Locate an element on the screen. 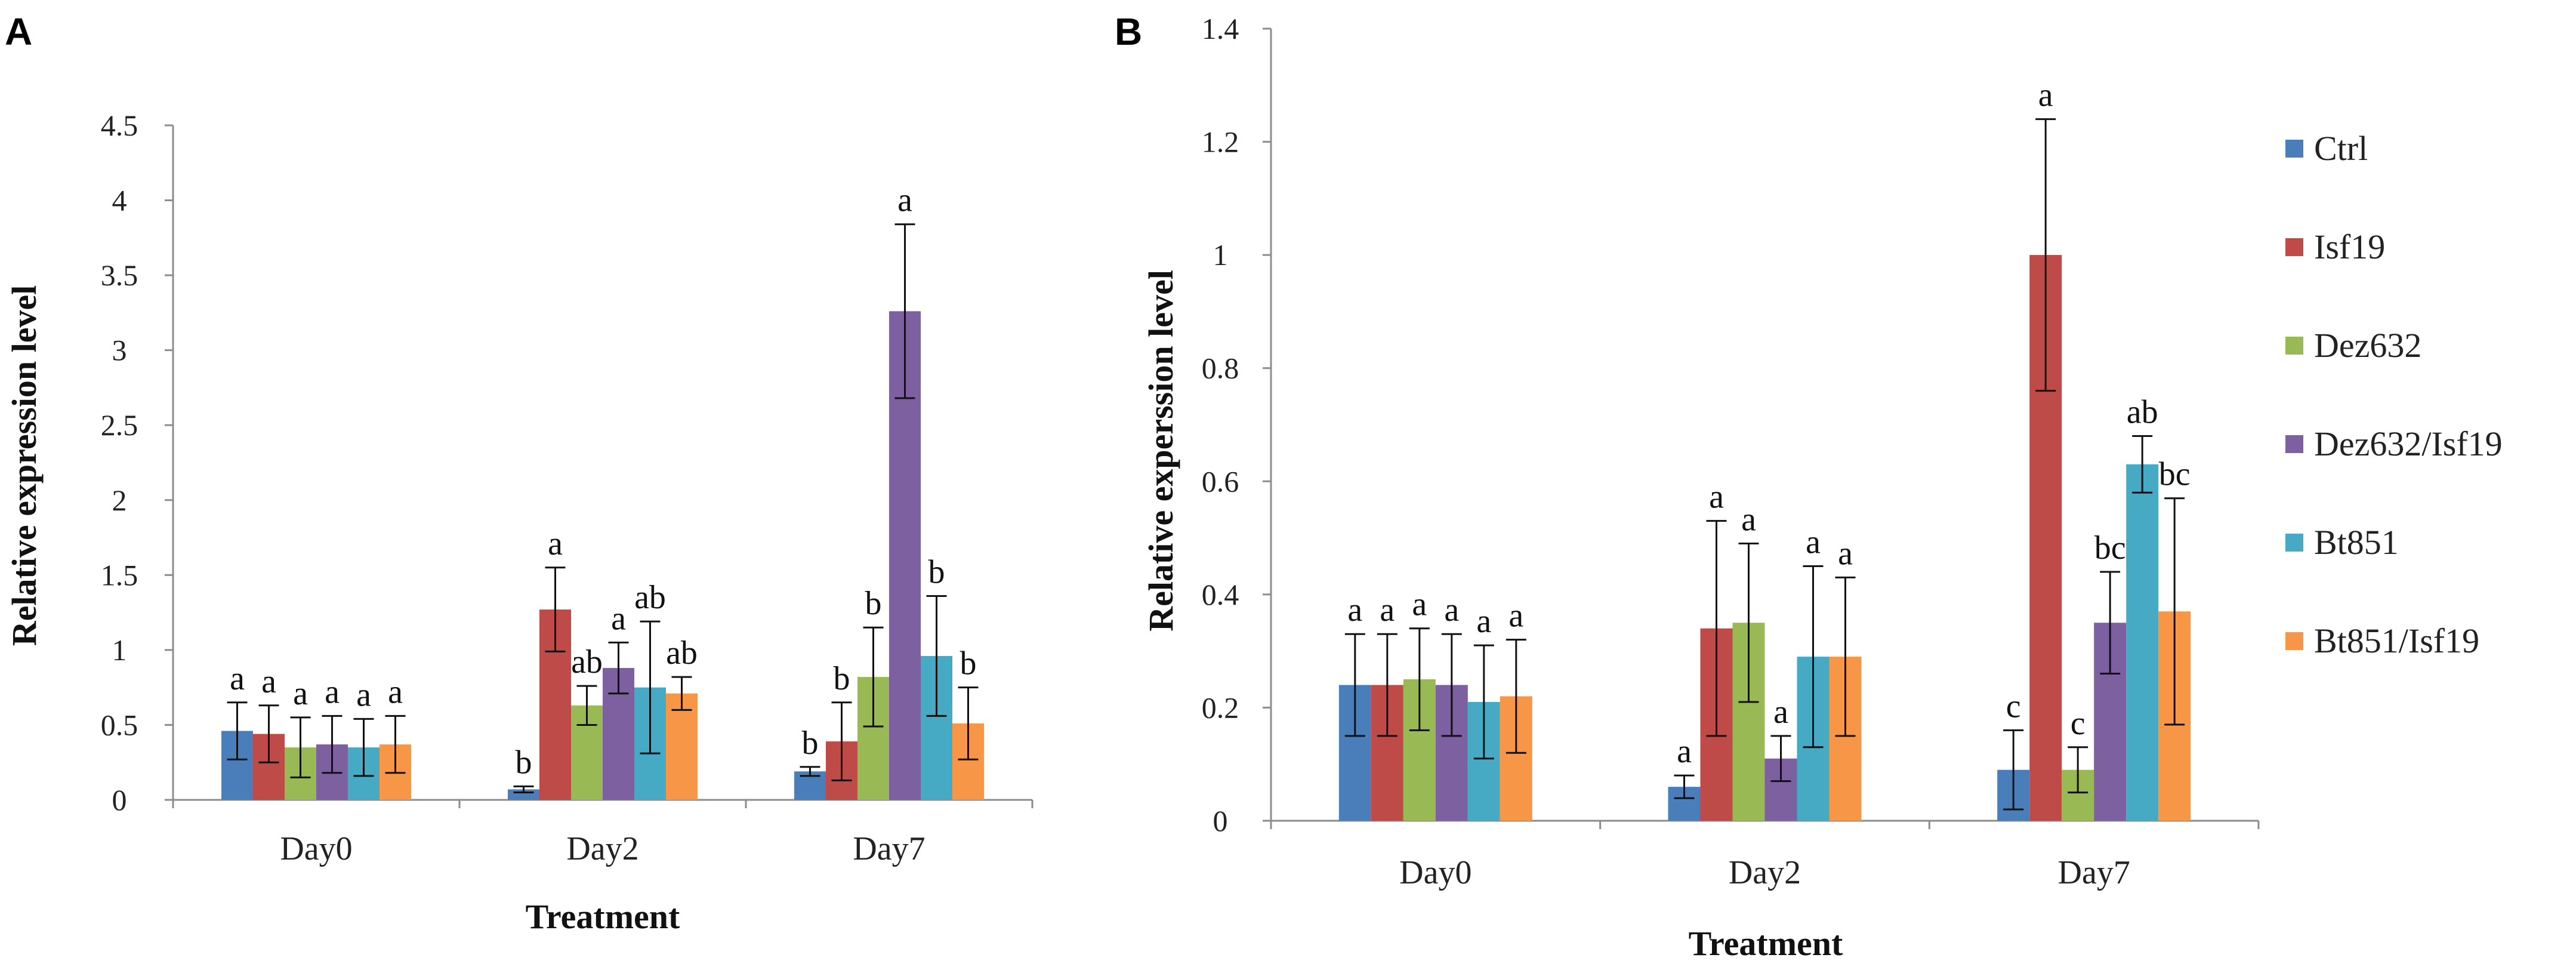 The height and width of the screenshot is (970, 2576). legend-item: Dez632 is located at coordinates (2353, 345).